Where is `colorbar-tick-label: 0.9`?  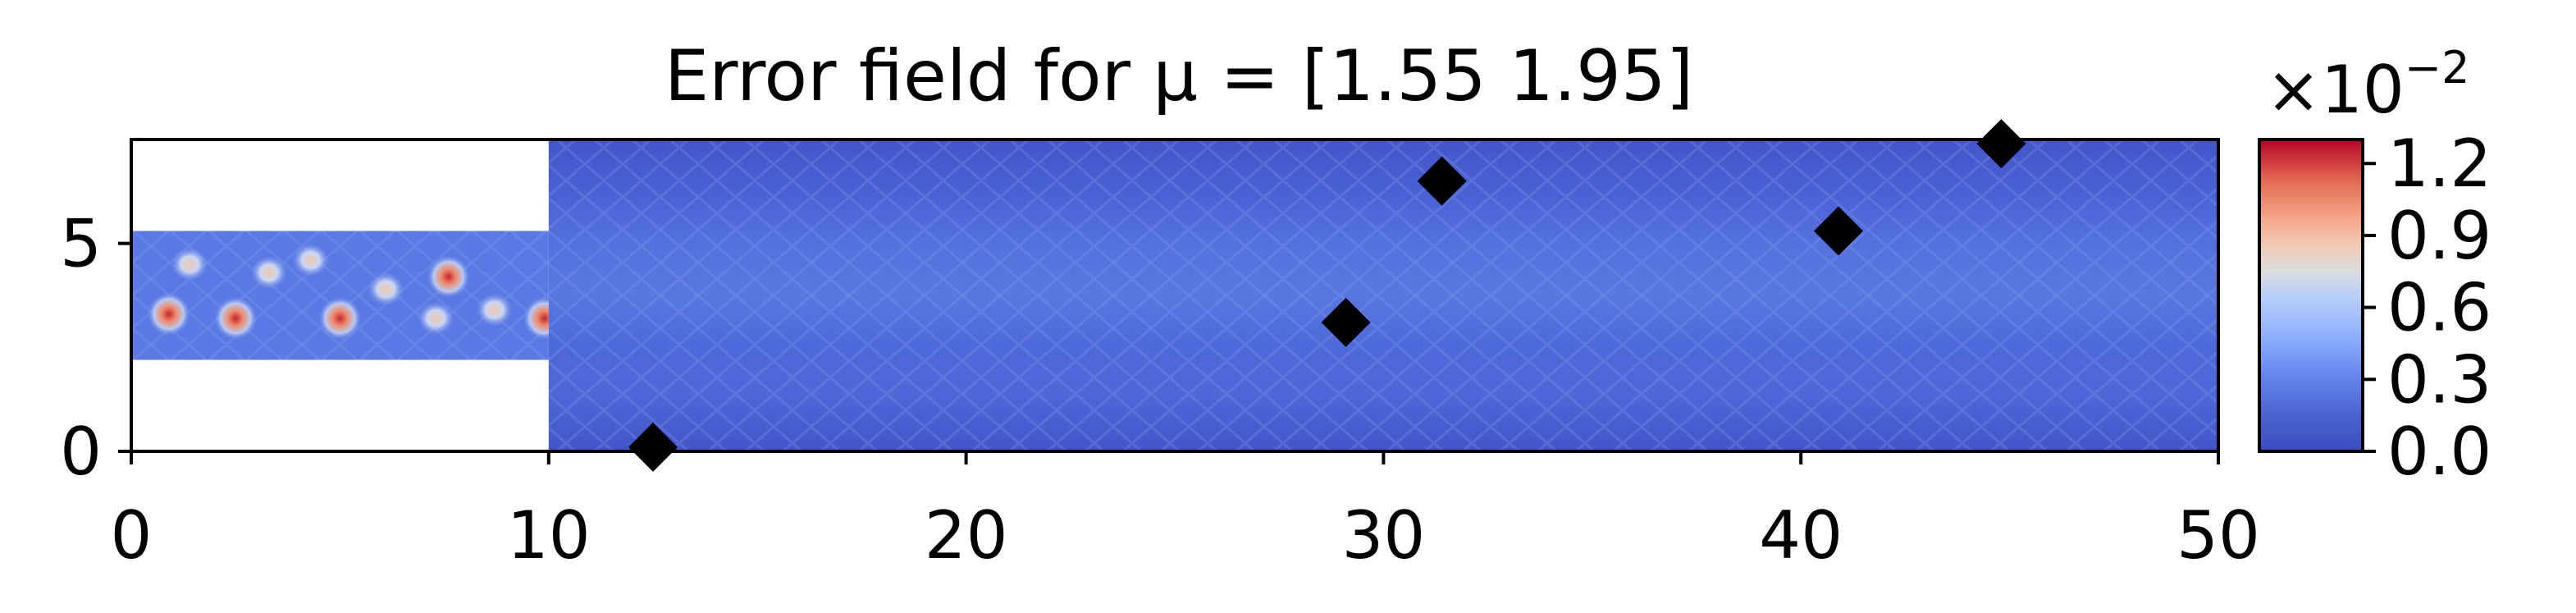
colorbar-tick-label: 0.9 is located at coordinates (2439, 236).